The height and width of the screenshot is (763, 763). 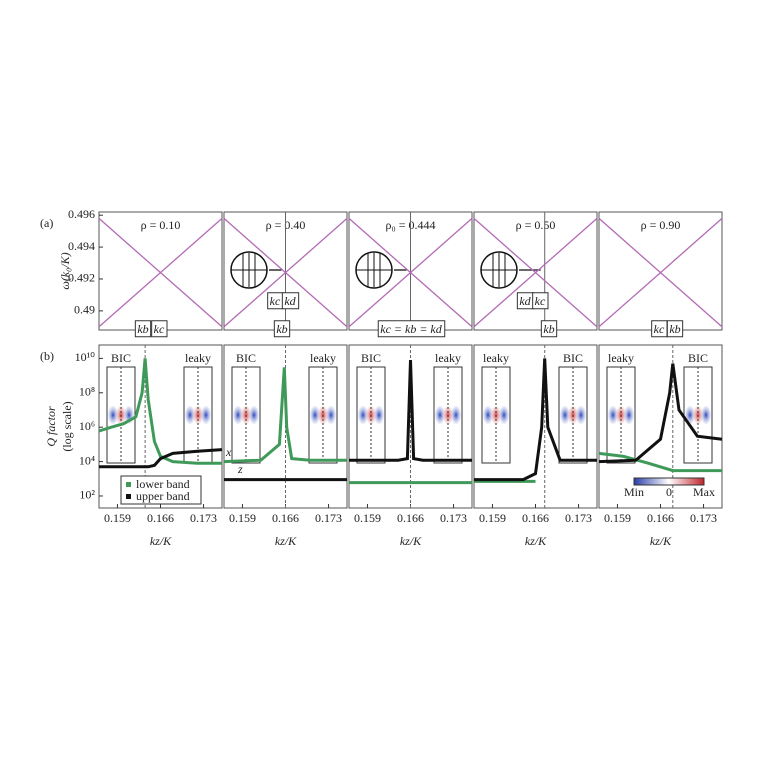 What do you see at coordinates (536, 225) in the screenshot?
I see `panel-title: ρ = 0.50` at bounding box center [536, 225].